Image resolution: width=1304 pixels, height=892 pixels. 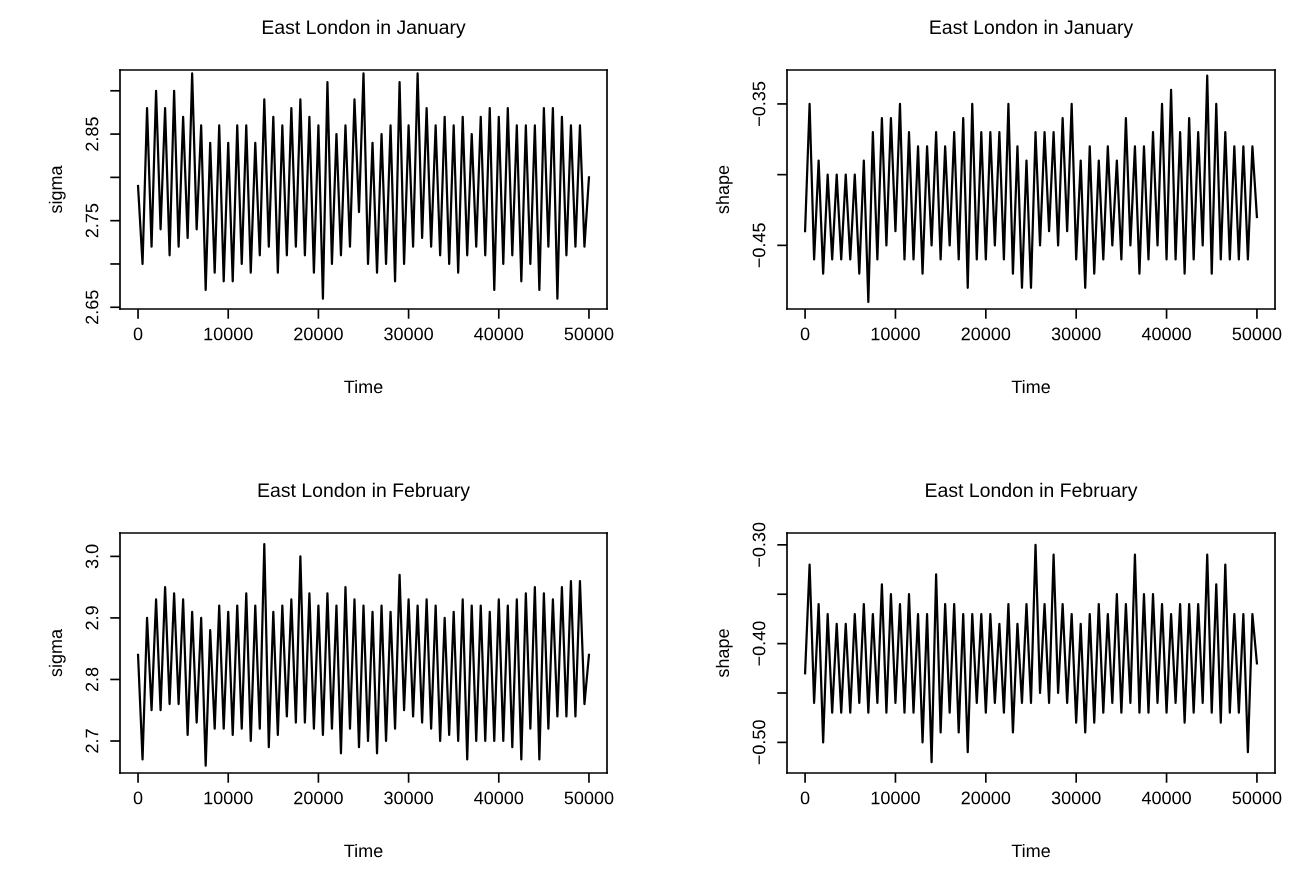 What do you see at coordinates (92, 134) in the screenshot?
I see `y-tick-label: 2.85` at bounding box center [92, 134].